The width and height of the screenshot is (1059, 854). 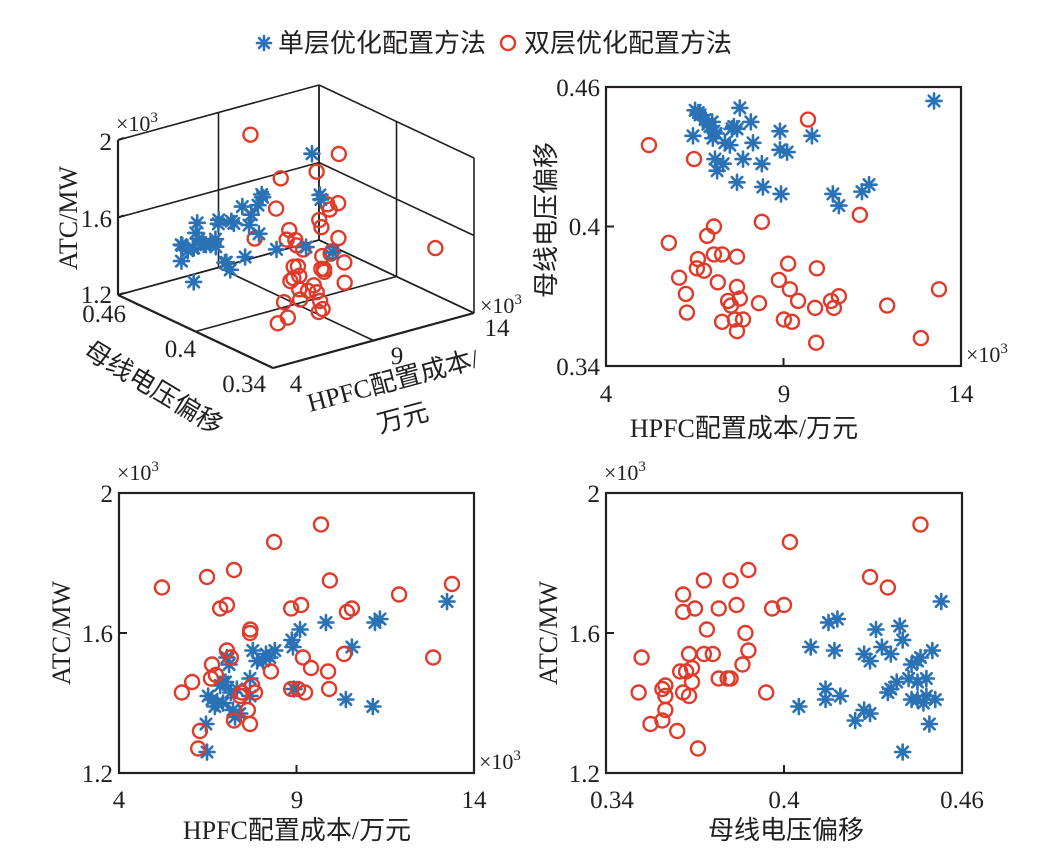 I want to click on asterisk-glyph, so click(x=264, y=43).